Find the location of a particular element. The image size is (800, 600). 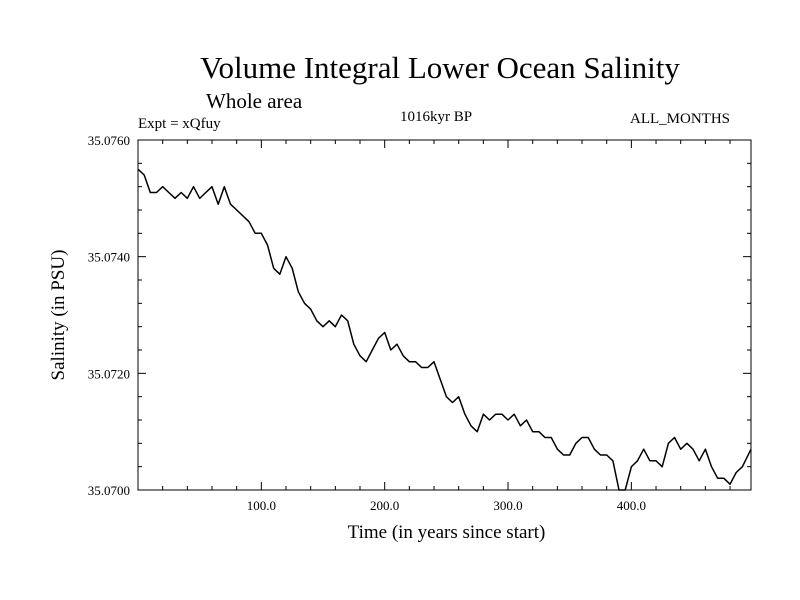

period-label: 1016kyr BP is located at coordinates (436, 117).